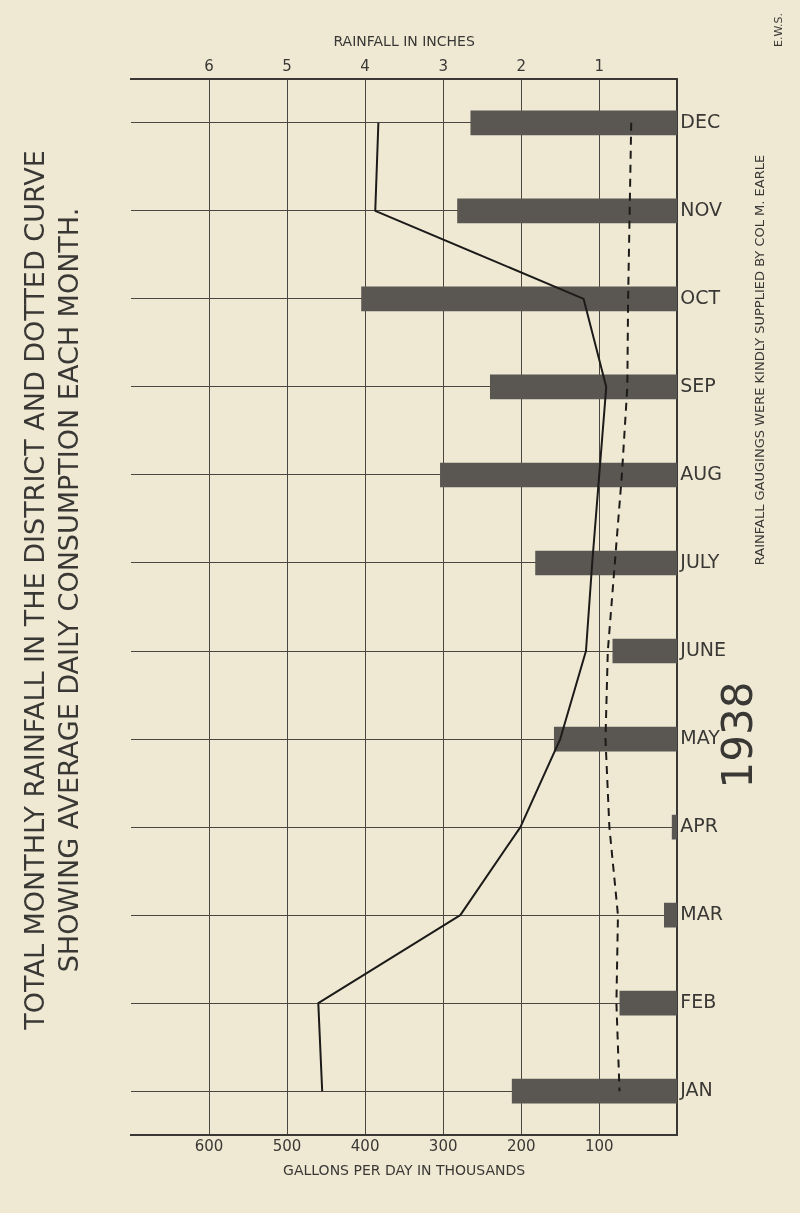  I want to click on x2-tick-label: 5, so click(287, 65).